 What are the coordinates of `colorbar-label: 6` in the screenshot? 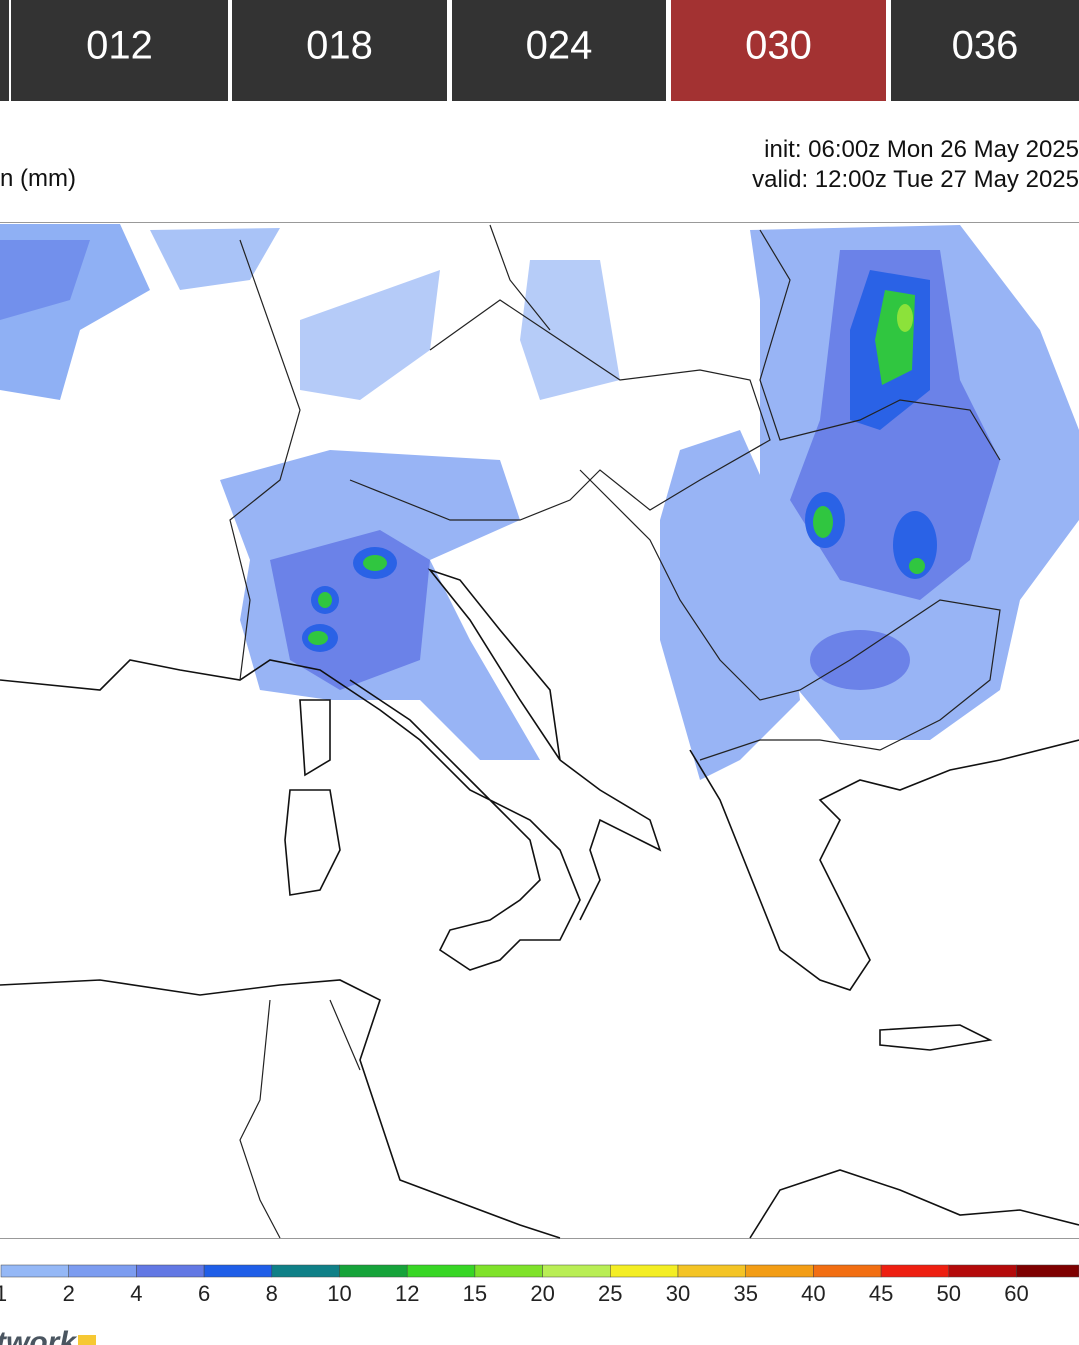 It's located at (204, 1293).